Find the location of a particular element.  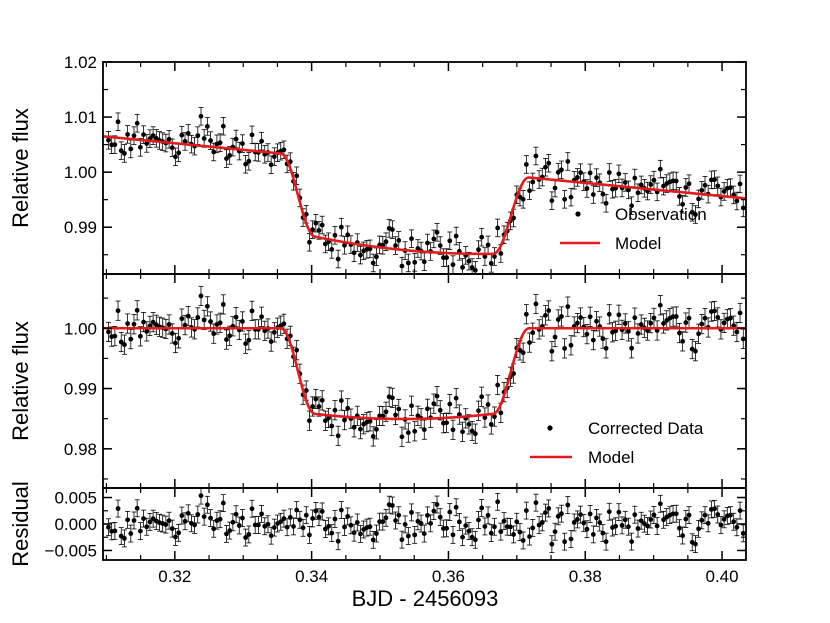

y-tick-label: 0.000 is located at coordinates (75, 524).